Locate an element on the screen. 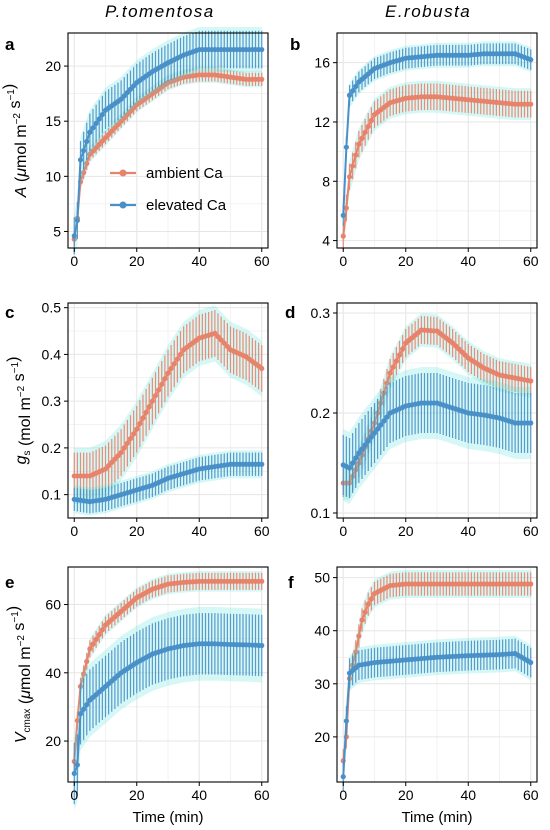 The image size is (550, 830). panel-a: a 0 20 40 60 5 10 15 20 A (μmol m−2 s−1) is located at coordinates (135, 148).